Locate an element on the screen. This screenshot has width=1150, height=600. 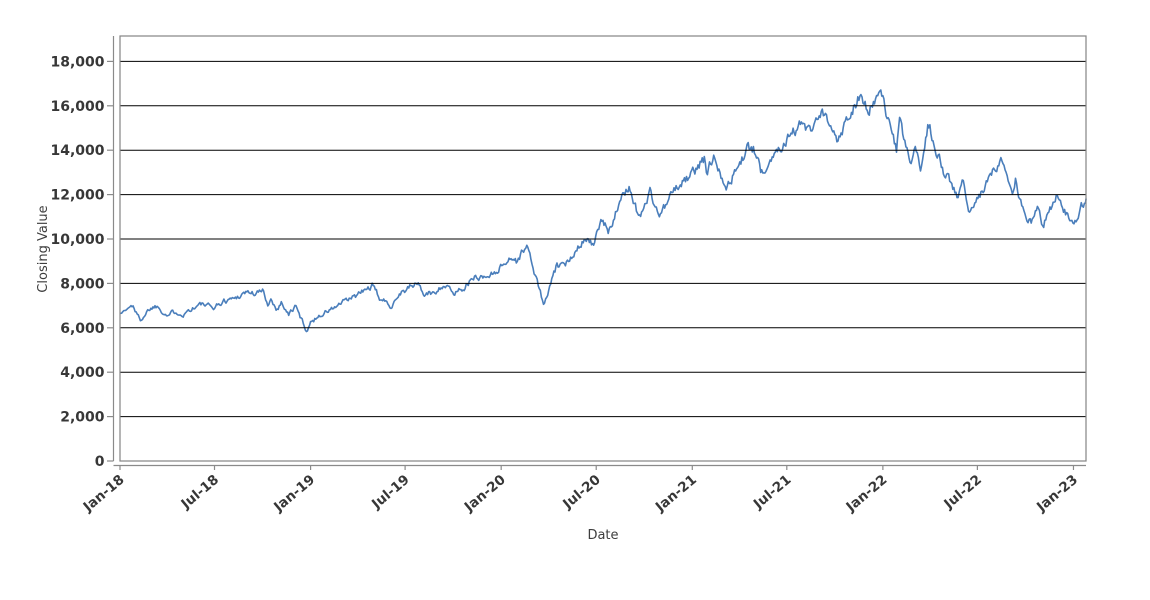
x-tick-label: Jul-19 is located at coordinates (390, 492).